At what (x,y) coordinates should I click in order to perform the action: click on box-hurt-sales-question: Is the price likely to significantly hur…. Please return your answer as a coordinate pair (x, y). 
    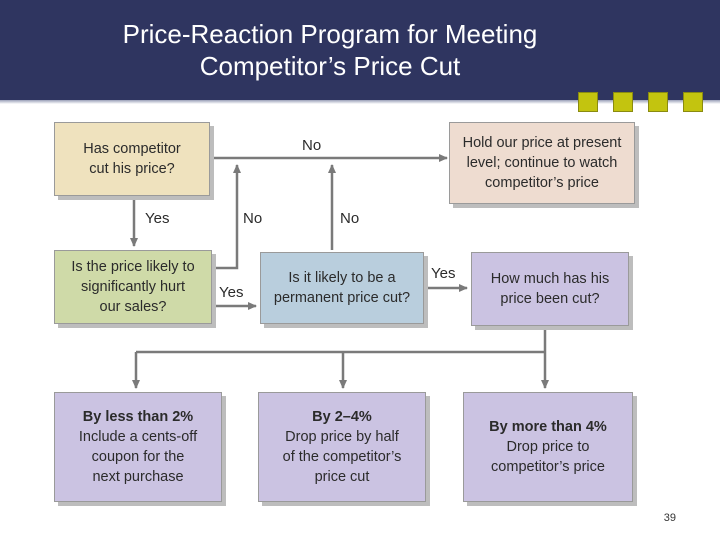
    Looking at the image, I should click on (133, 287).